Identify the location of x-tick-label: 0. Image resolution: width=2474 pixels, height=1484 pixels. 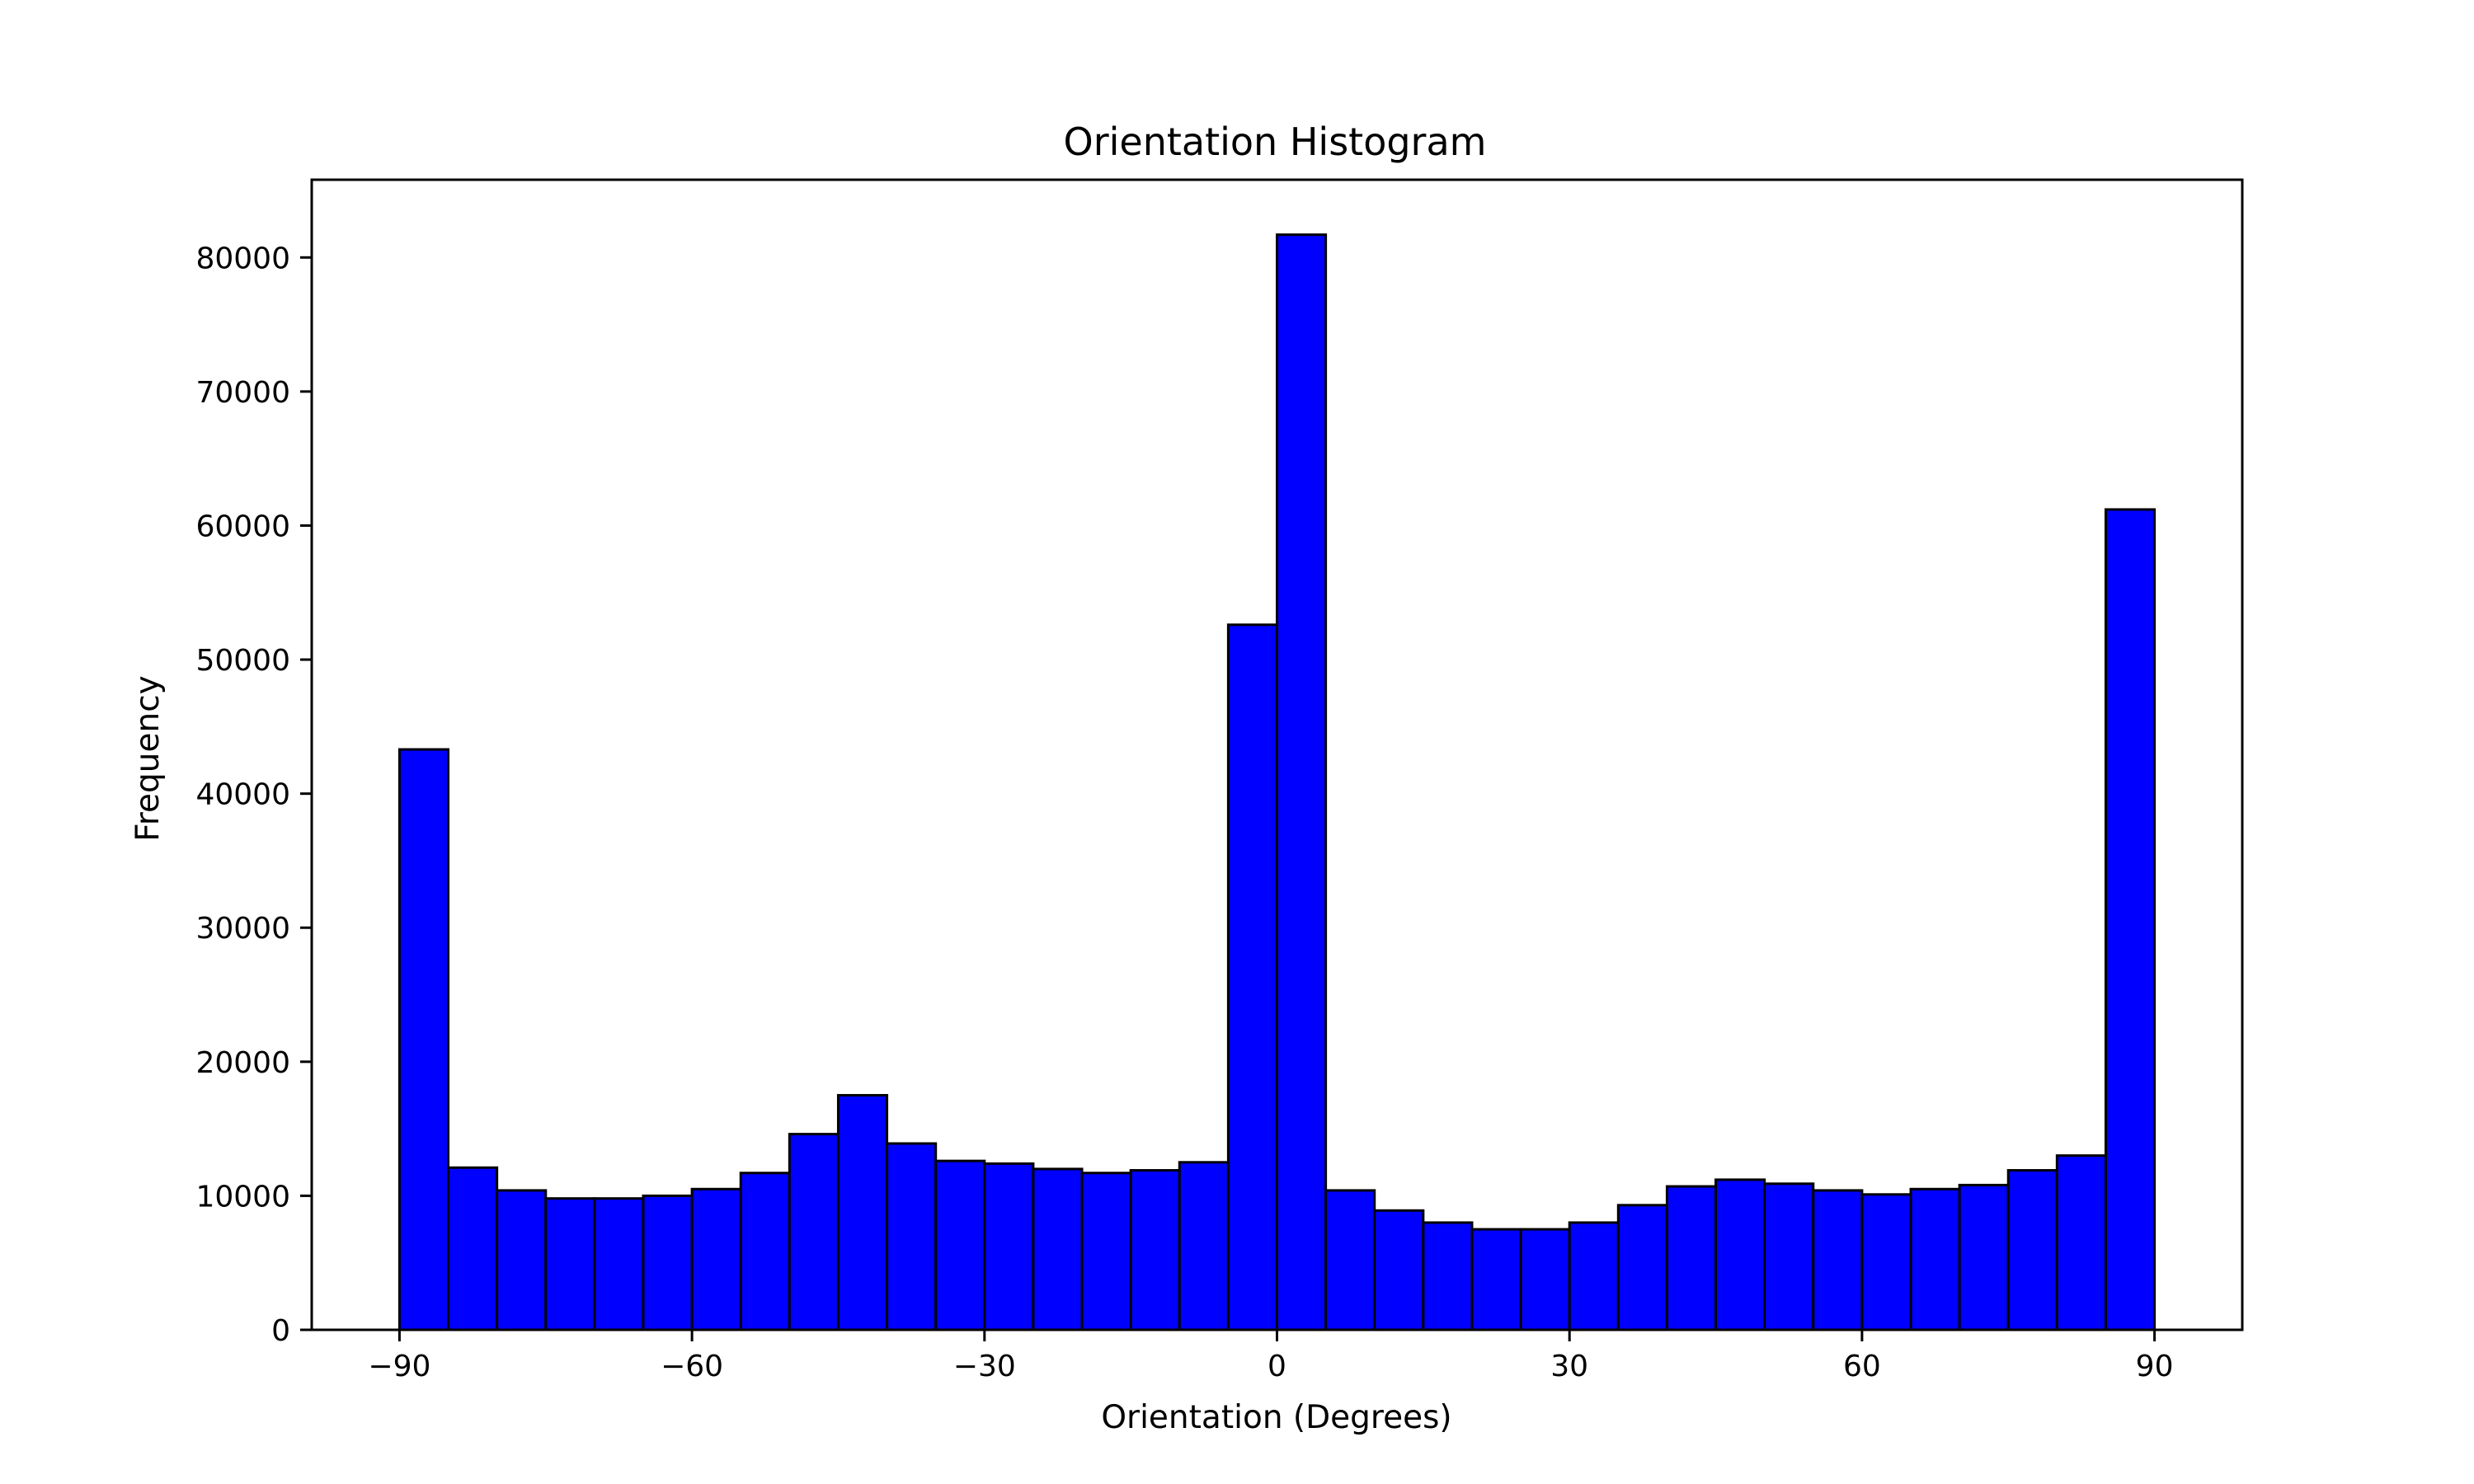
(1277, 1366).